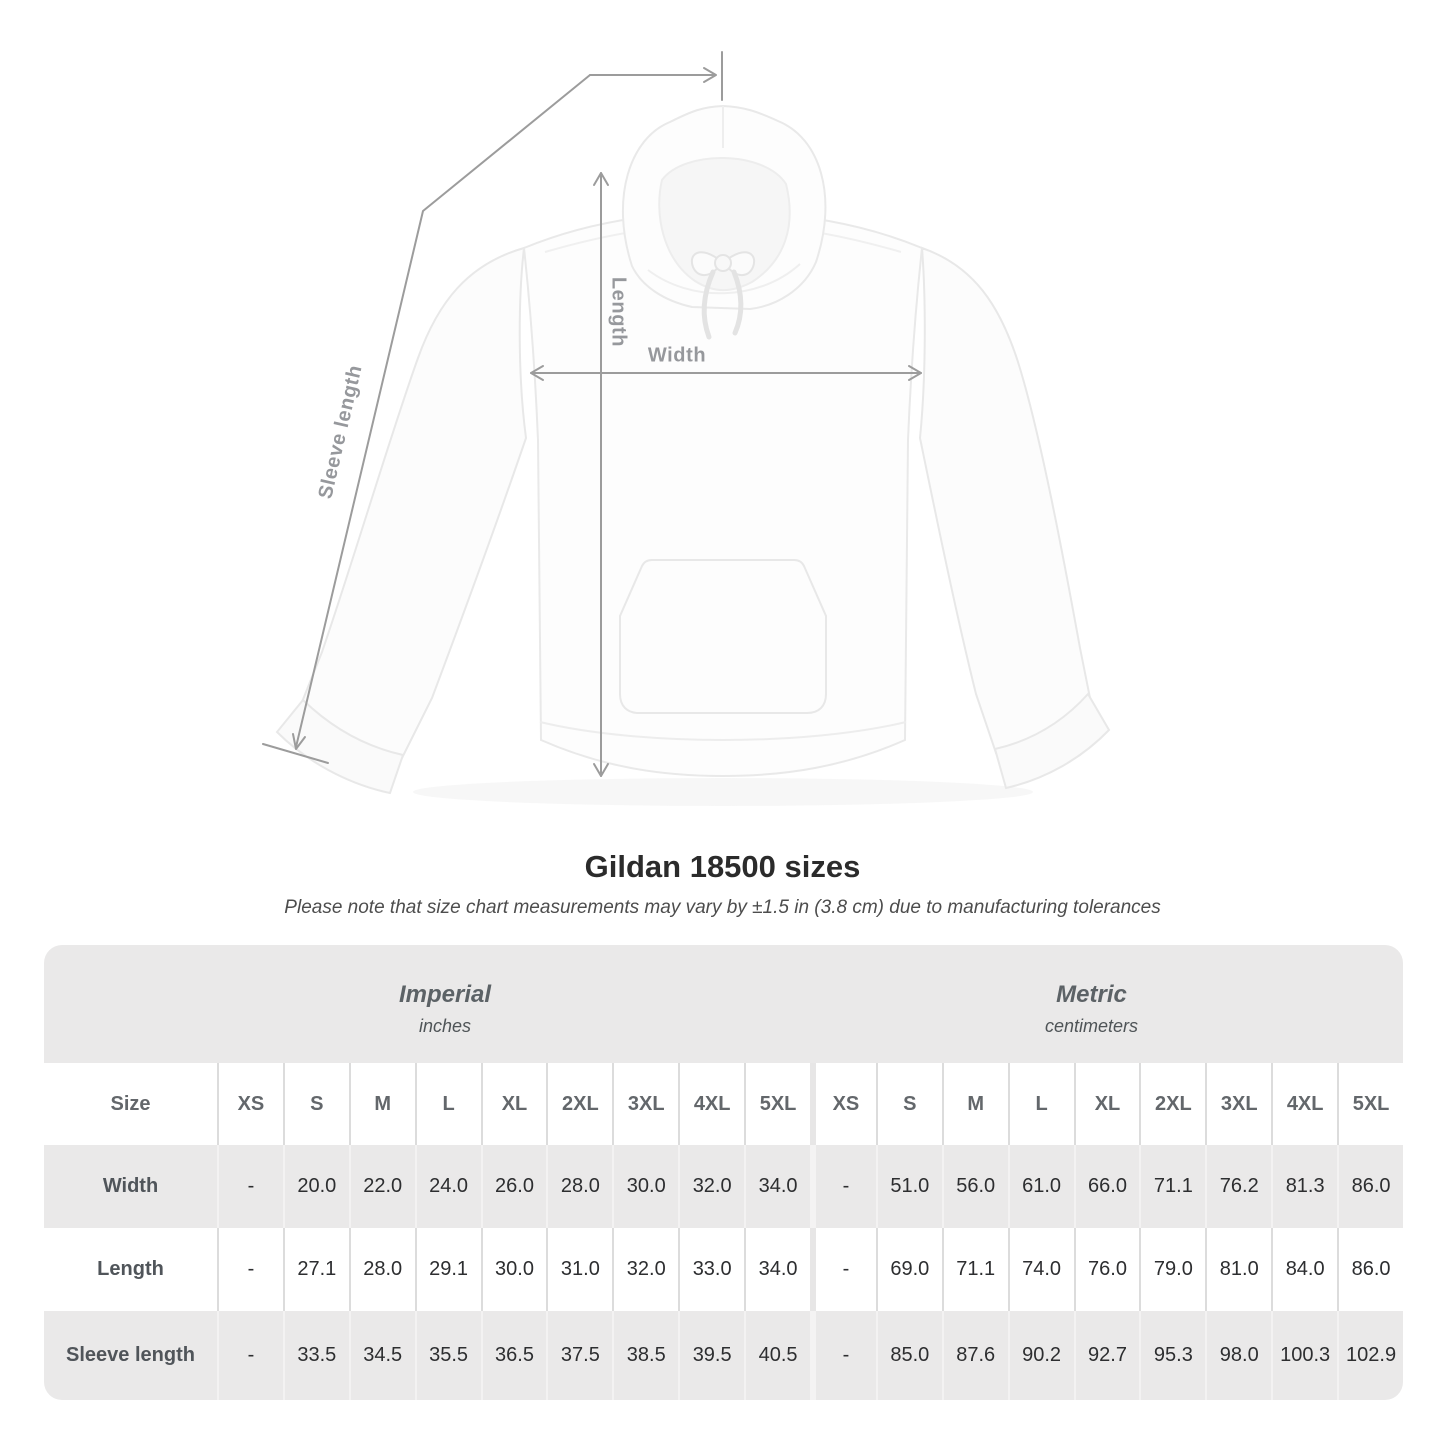  Describe the element at coordinates (618, 312) in the screenshot. I see `length-measure-label: Length` at that location.